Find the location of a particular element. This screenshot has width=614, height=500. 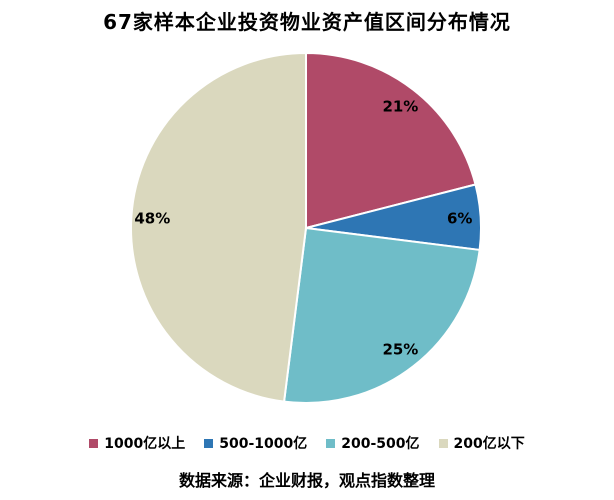

source-note: 数据来源：企业财报，观点指数整理 is located at coordinates (306, 480).